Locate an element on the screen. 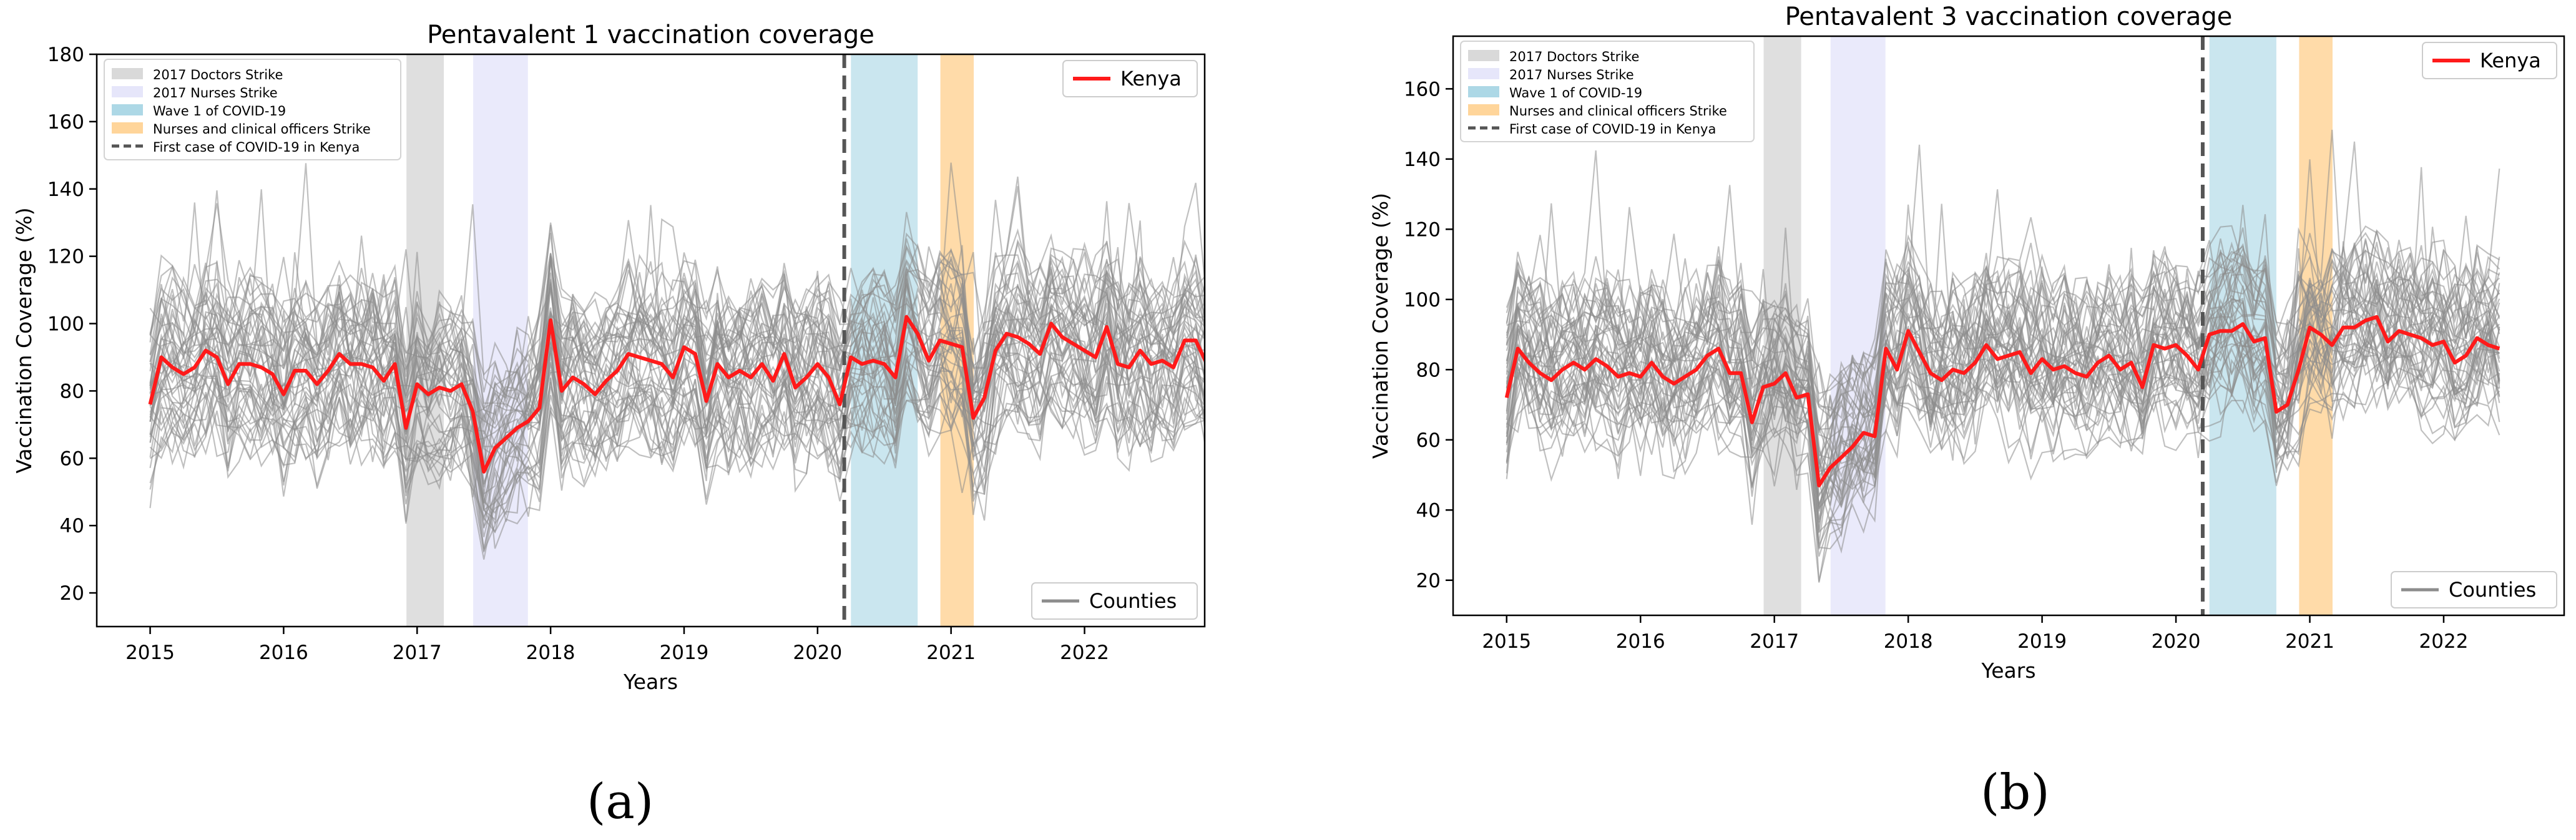 This screenshot has height=840, width=2576. legend-counties: Counties is located at coordinates (1114, 601).